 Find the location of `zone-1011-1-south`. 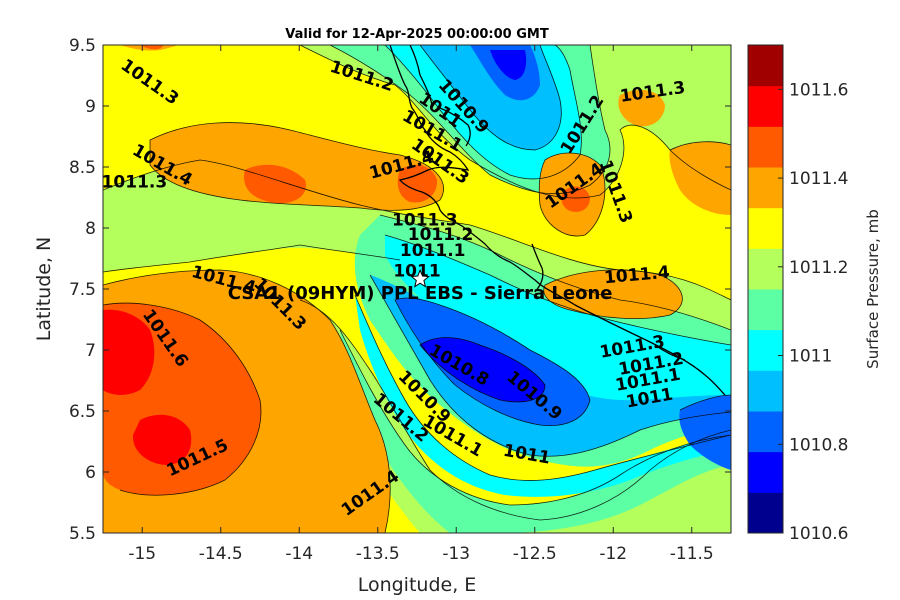

zone-1011-1-south is located at coordinates (535, 431).